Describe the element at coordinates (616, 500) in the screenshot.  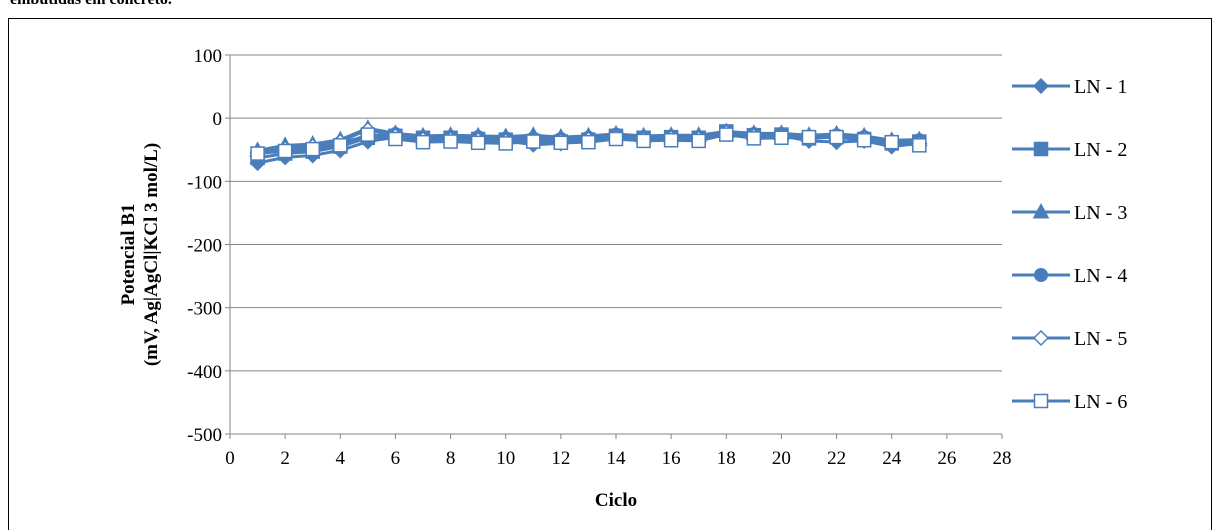
I see `x-axis-title: Ciclo` at that location.